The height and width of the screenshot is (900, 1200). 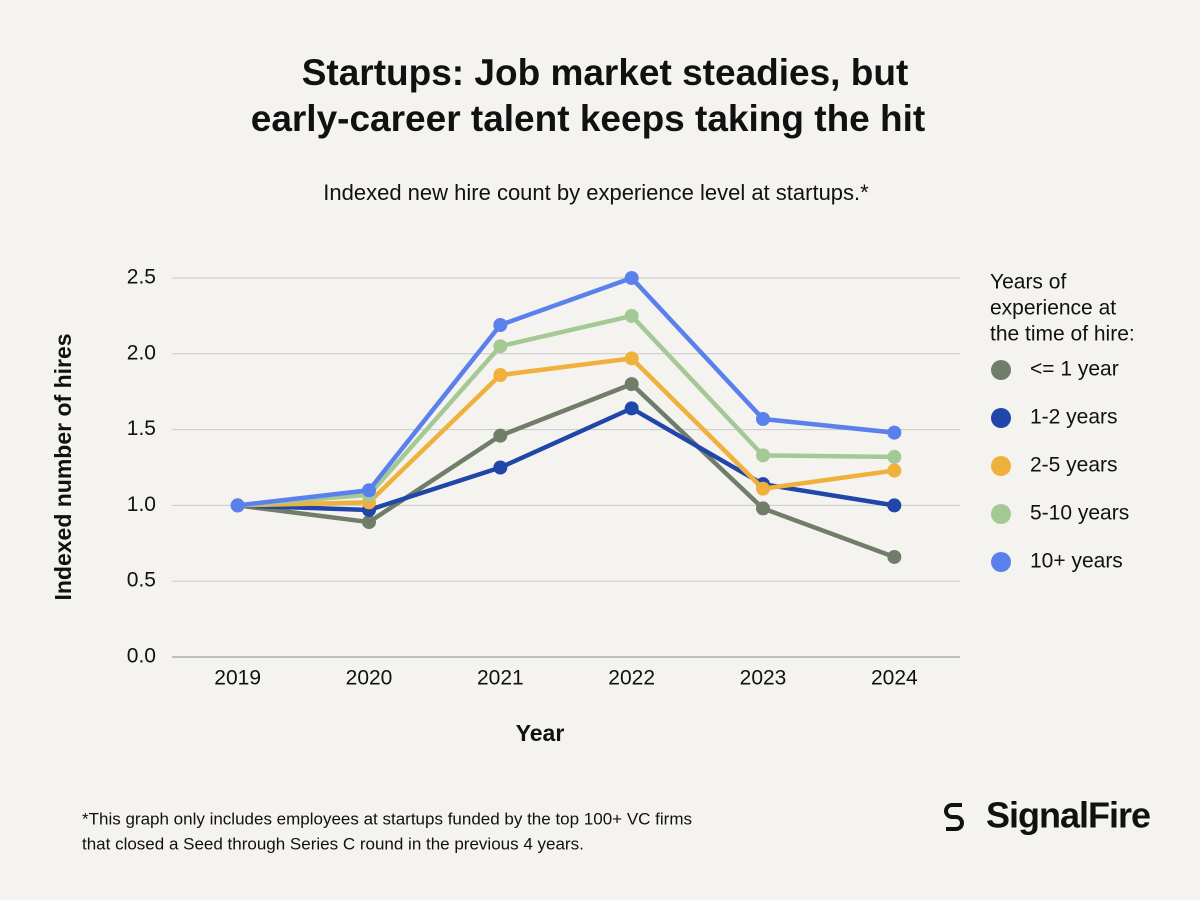 I want to click on legend-label: 10+ years, so click(x=1076, y=561).